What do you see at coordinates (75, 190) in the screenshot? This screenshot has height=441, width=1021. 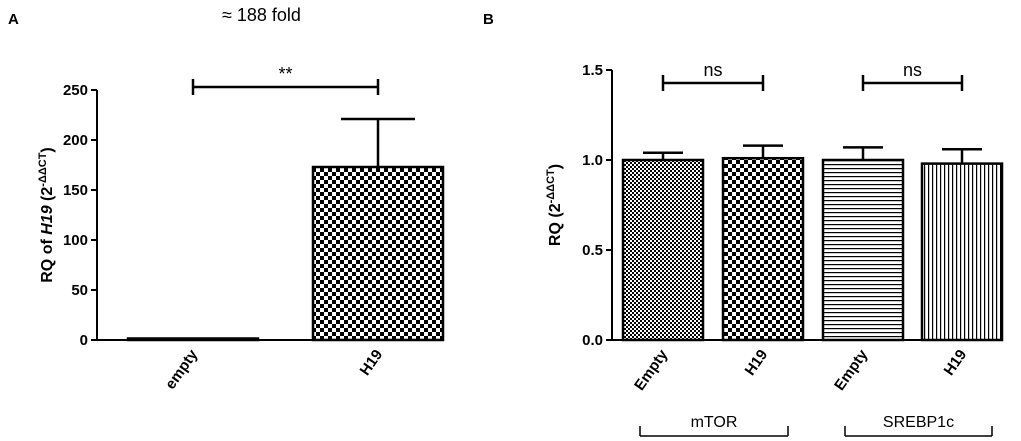 I see `y-tick-label: 150` at bounding box center [75, 190].